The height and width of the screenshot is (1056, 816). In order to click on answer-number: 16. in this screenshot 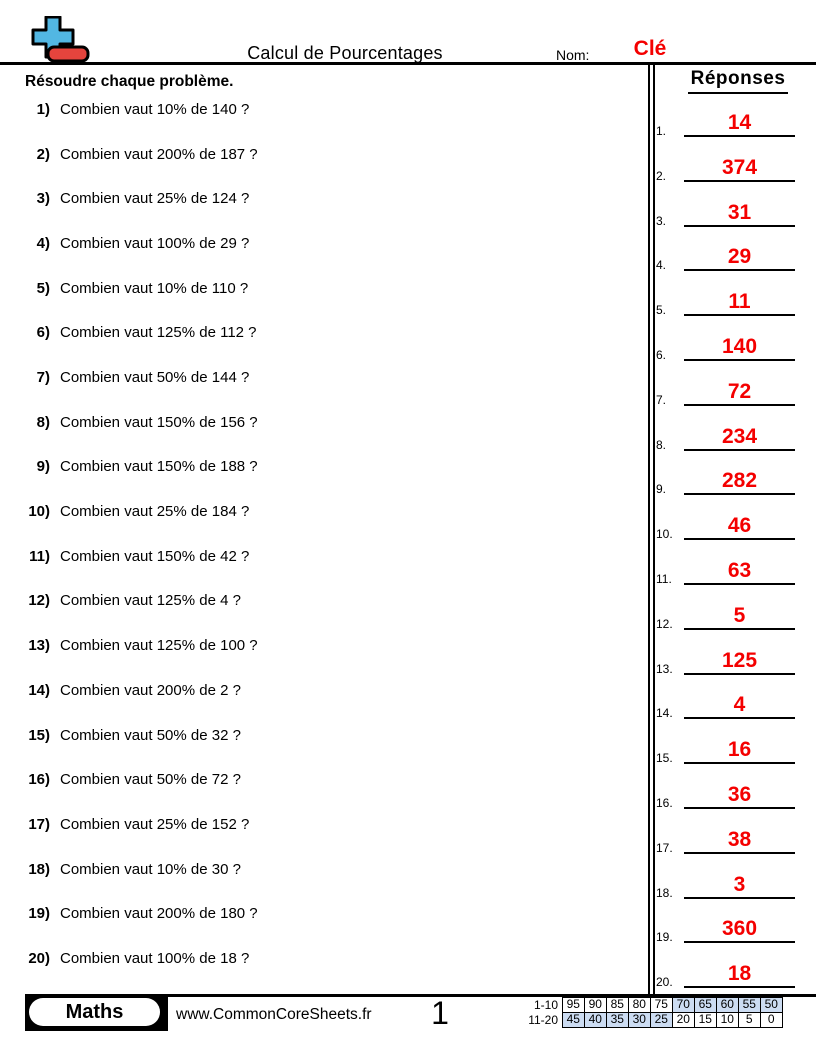, I will do `click(664, 803)`.